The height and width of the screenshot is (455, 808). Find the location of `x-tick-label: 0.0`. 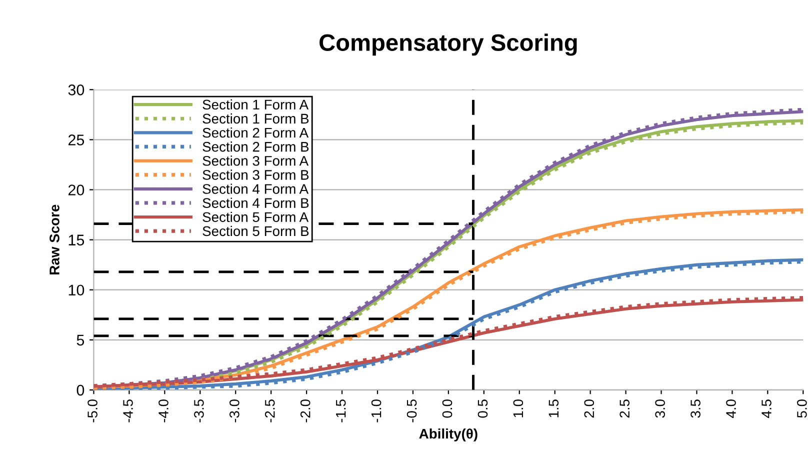

x-tick-label: 0.0 is located at coordinates (447, 409).